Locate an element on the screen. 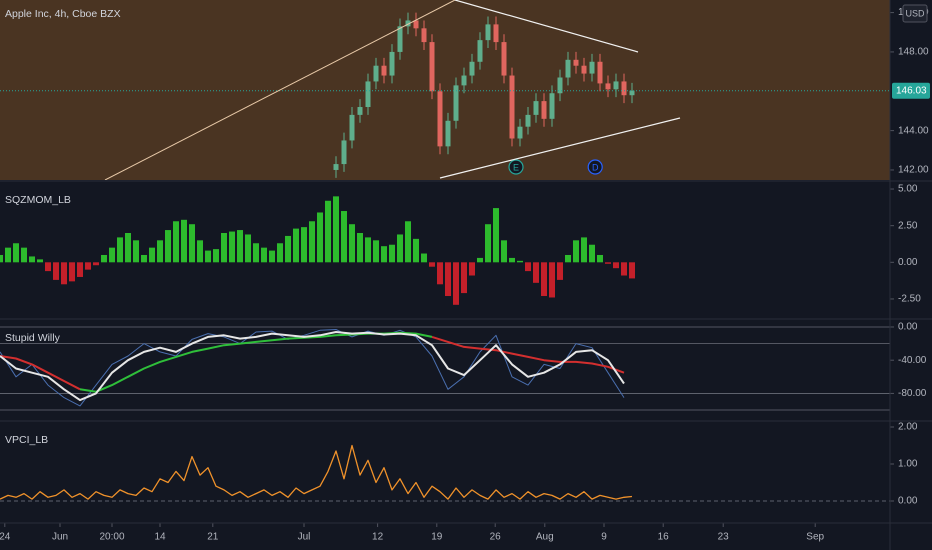 This screenshot has height=550, width=932. y-axis: 0.00 -40.00 -80.00 is located at coordinates (908, 360).